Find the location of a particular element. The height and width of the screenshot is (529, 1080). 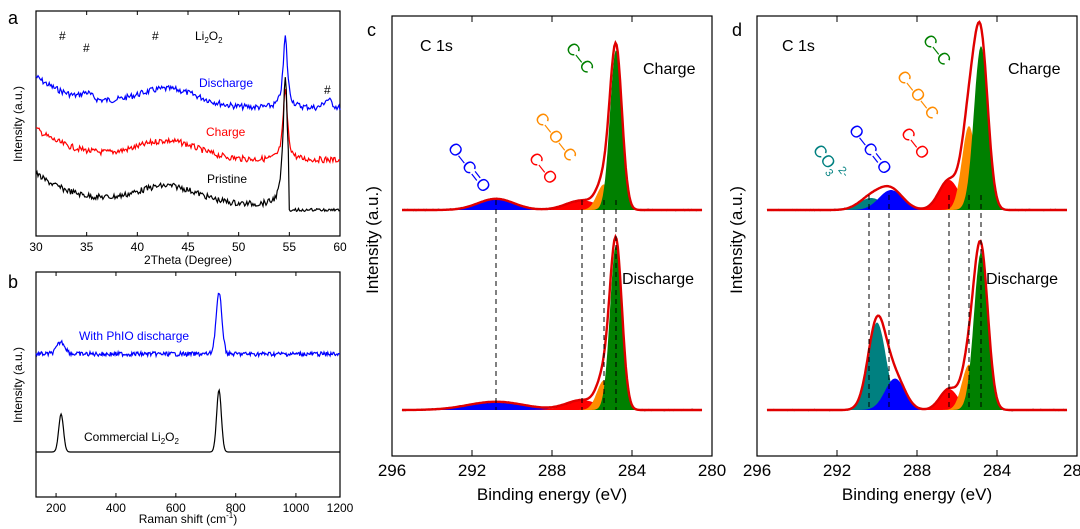

panel-a-curves is located at coordinates (188, 124).